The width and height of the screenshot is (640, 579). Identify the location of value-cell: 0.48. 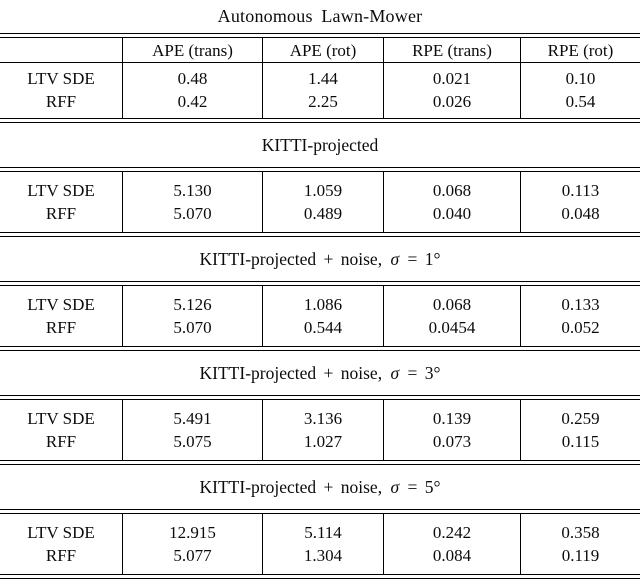
(192, 76).